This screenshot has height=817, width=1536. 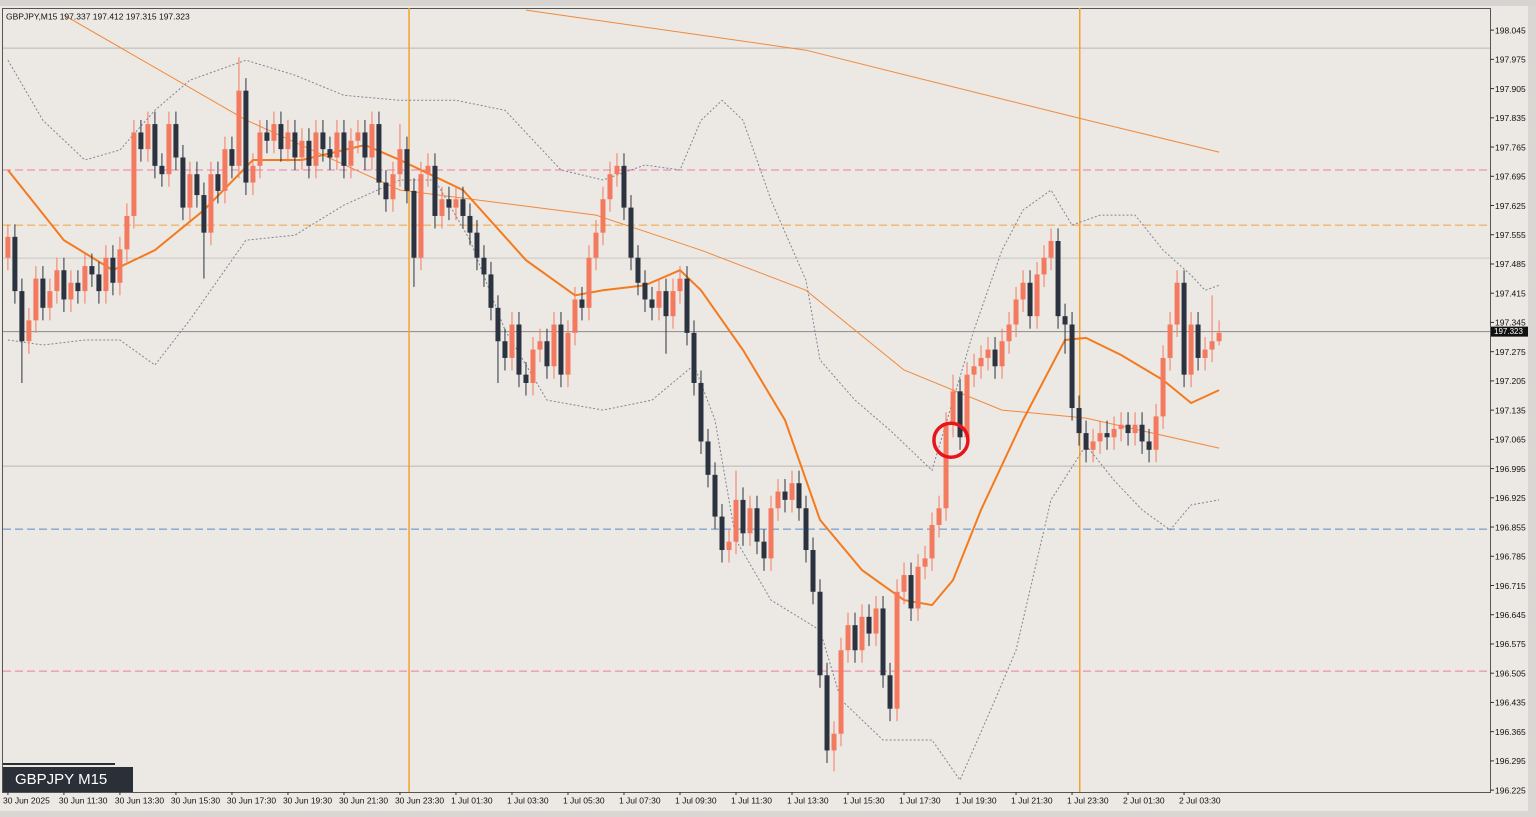 What do you see at coordinates (1510, 732) in the screenshot?
I see `y-tick-label: 196.365` at bounding box center [1510, 732].